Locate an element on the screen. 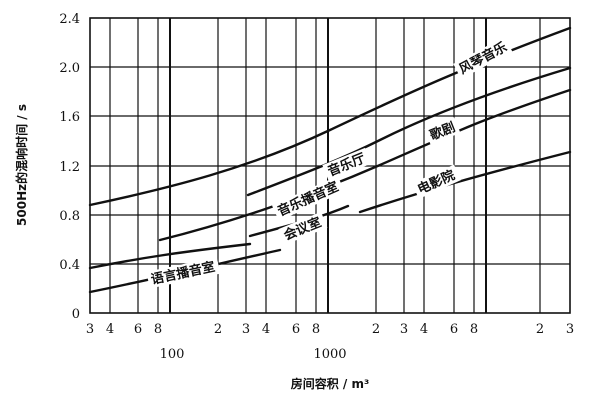  svg-text: 会议室 is located at coordinates (303, 228).